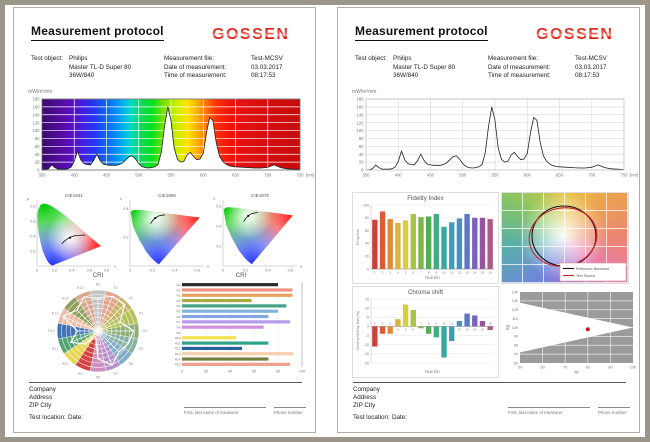  I want to click on date-label: Date of measurement:, so click(519, 67).